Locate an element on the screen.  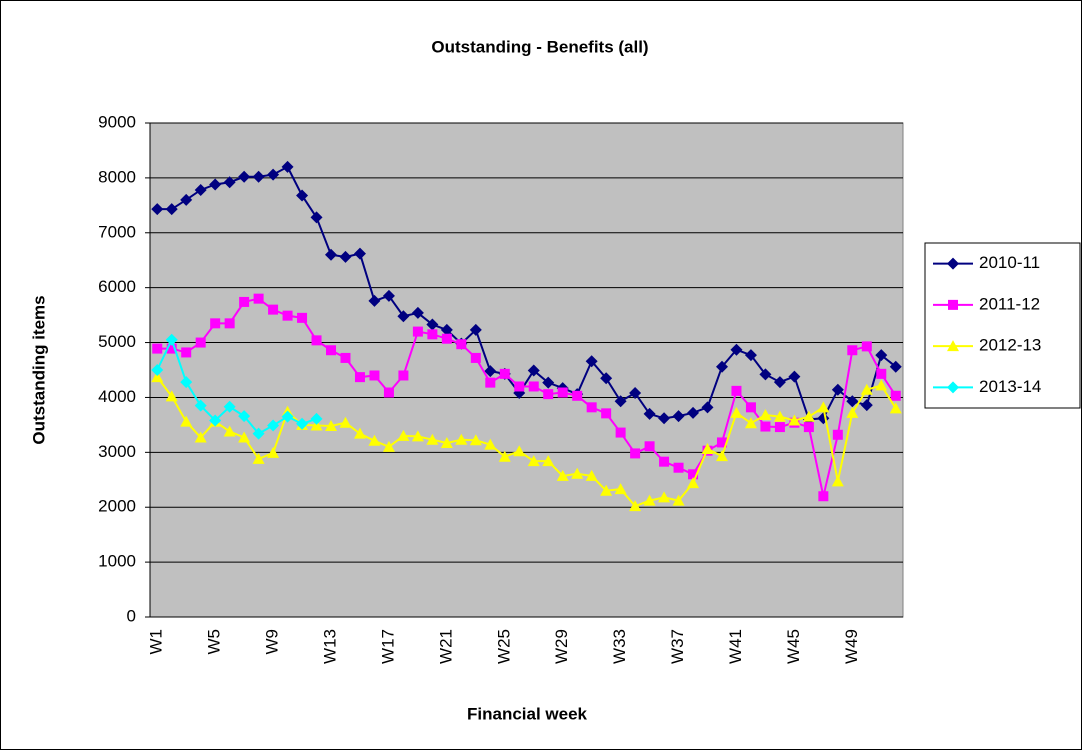
x-tick-label: W37 is located at coordinates (677, 646).